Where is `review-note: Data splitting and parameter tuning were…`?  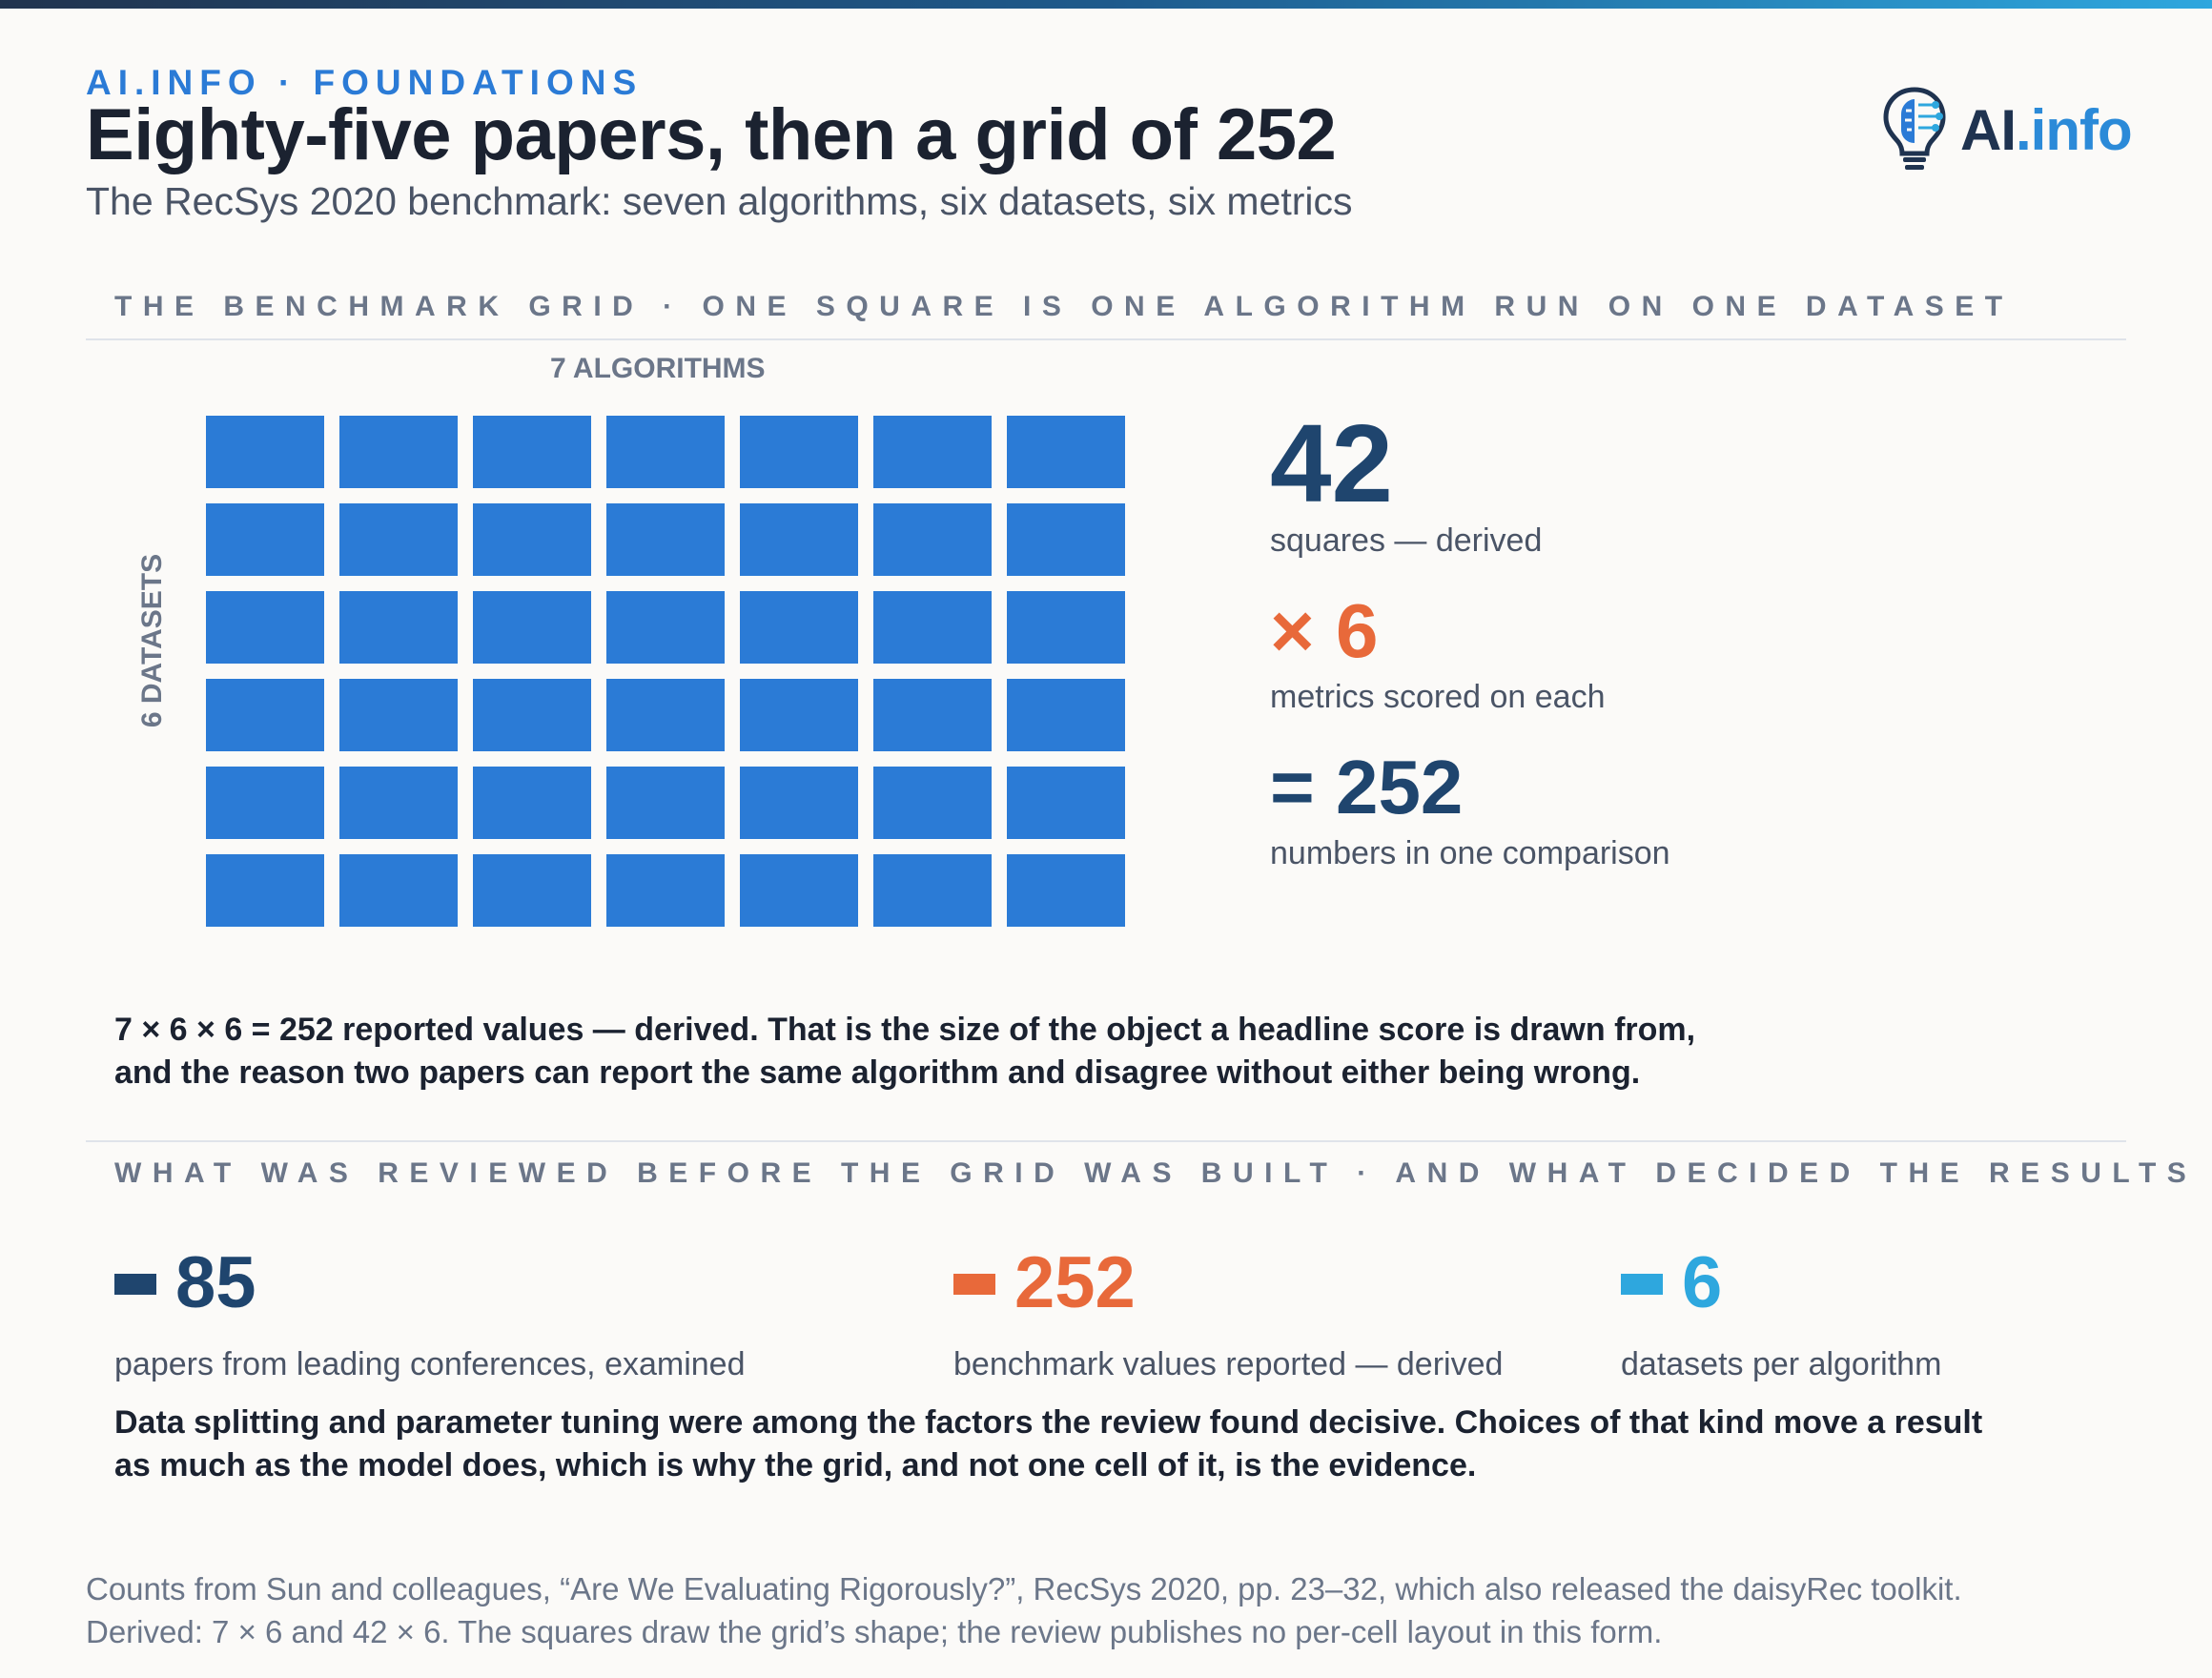
review-note: Data splitting and parameter tuning were… is located at coordinates (1048, 1444).